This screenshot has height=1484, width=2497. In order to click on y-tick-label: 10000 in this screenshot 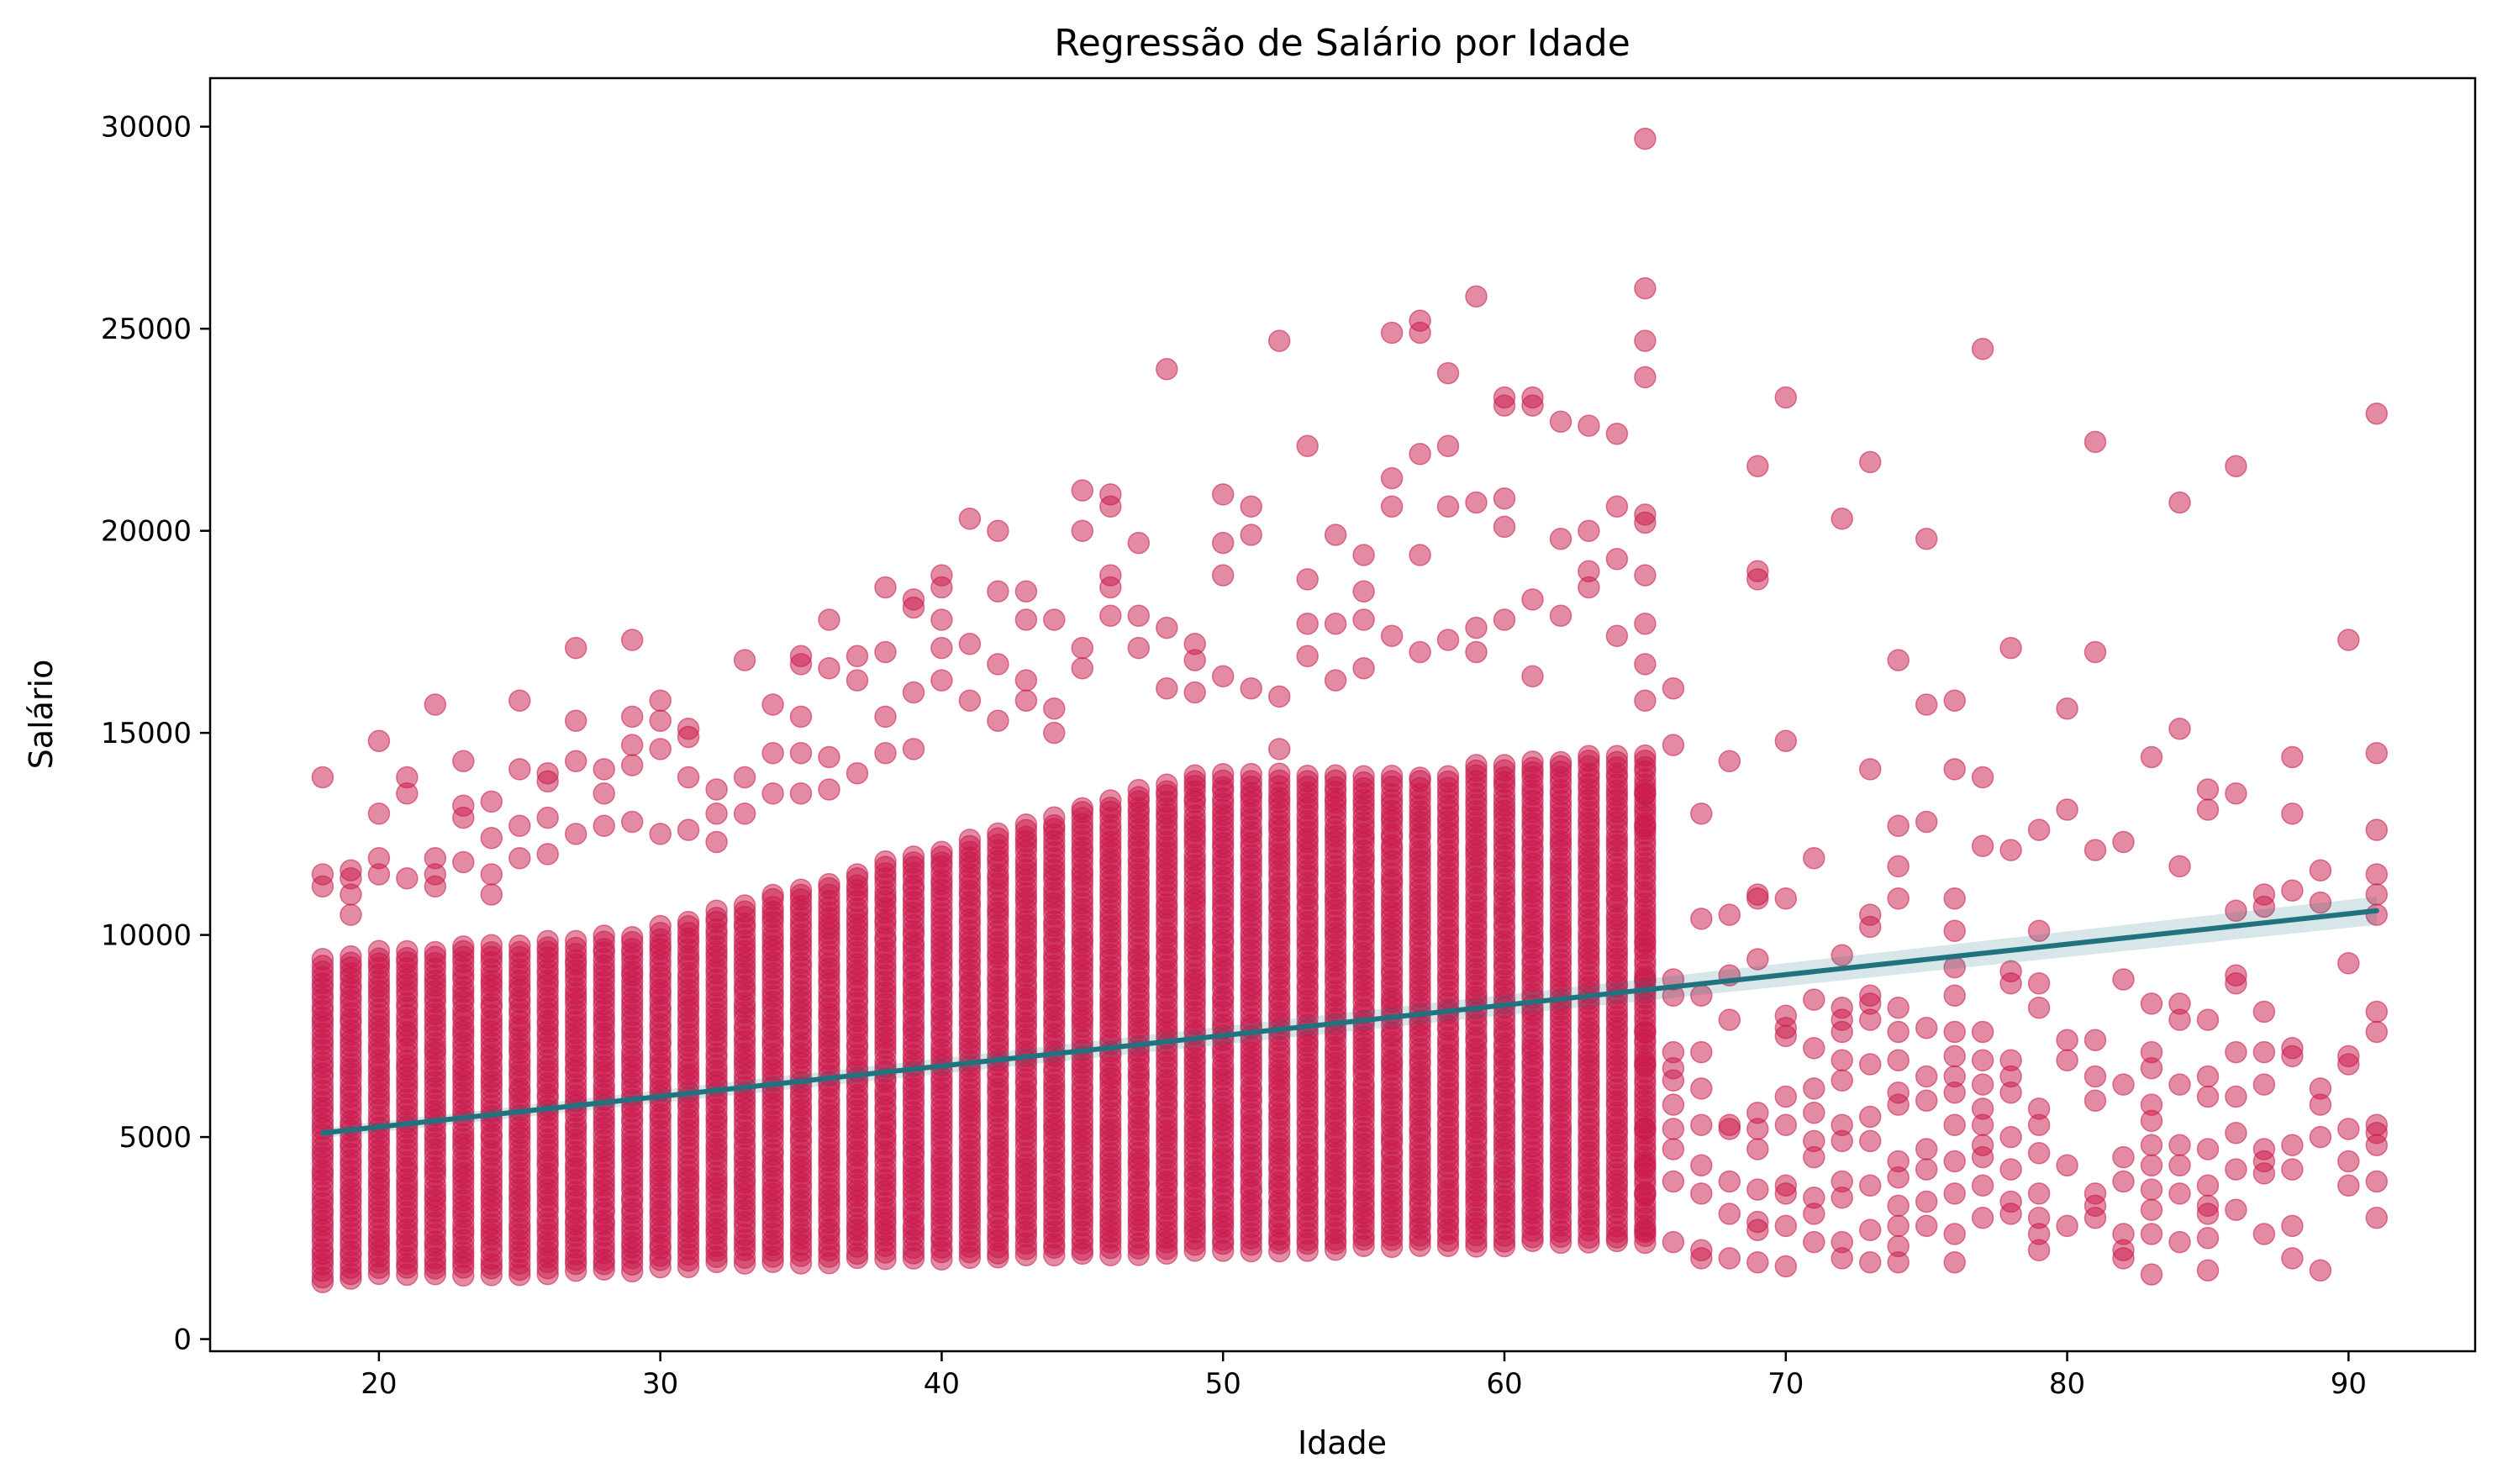, I will do `click(146, 936)`.